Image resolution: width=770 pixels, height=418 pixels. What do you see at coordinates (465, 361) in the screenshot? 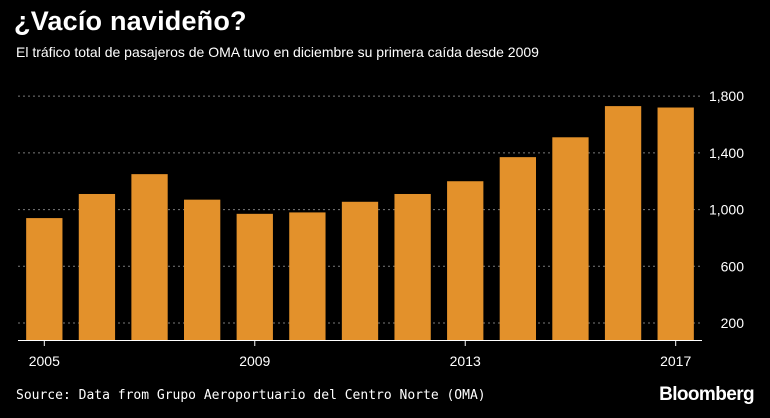
I see `x-tick-label: 2013` at bounding box center [465, 361].